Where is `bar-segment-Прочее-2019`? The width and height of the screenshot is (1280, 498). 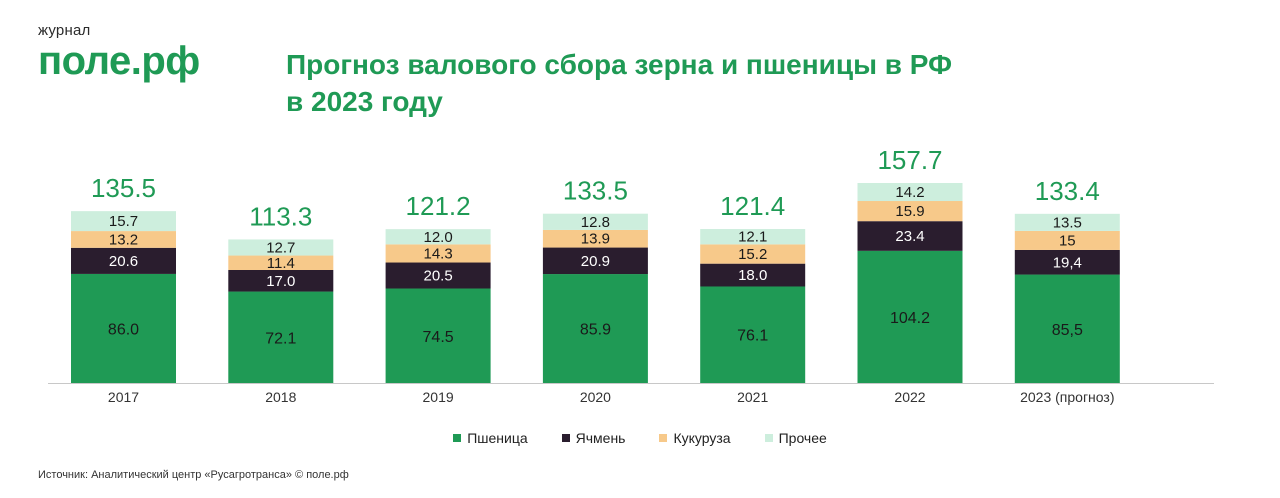 bar-segment-Прочее-2019 is located at coordinates (438, 237).